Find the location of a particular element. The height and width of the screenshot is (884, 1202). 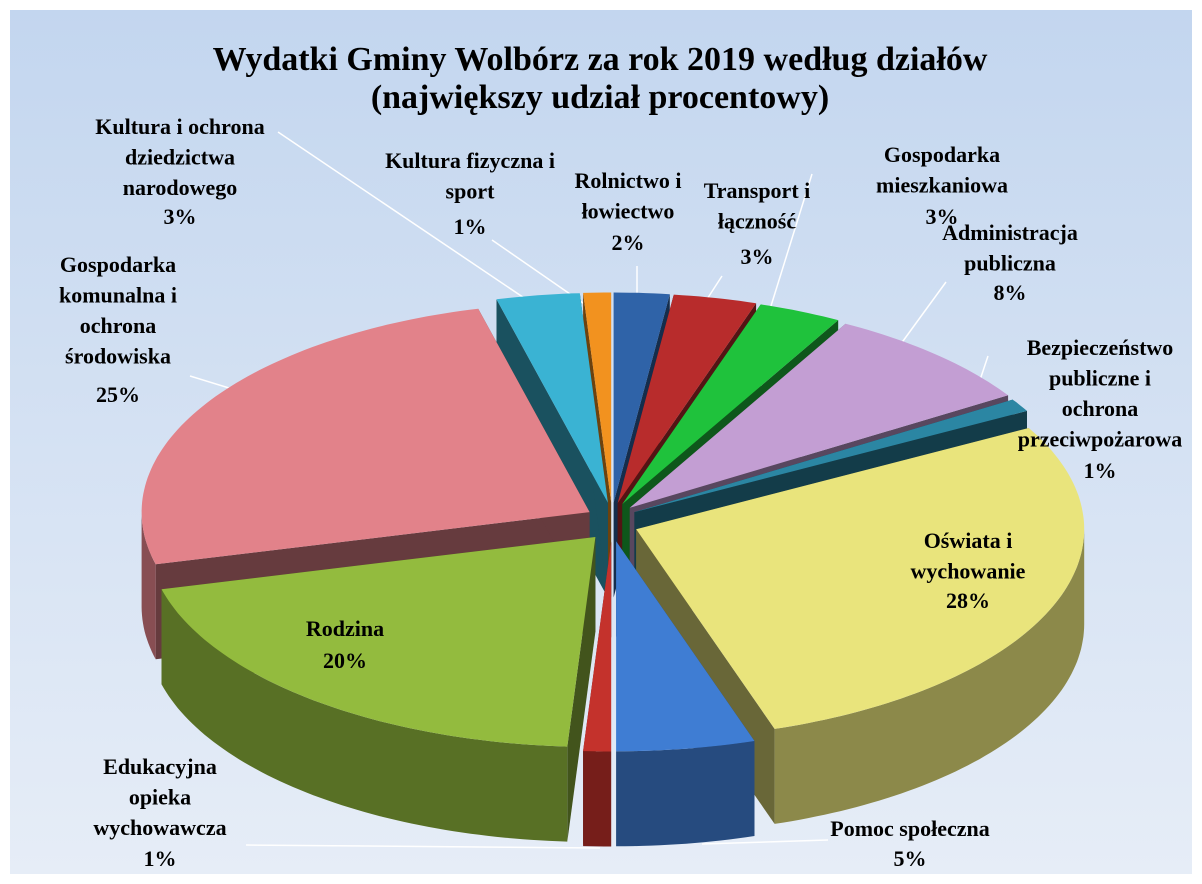

slice-value-label: 20% is located at coordinates (345, 660).